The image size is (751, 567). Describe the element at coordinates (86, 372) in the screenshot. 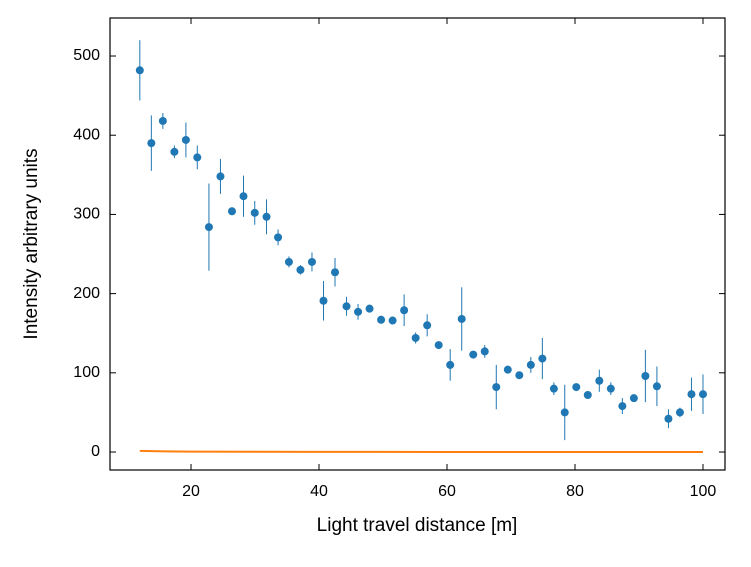

I see `y-tick-label: 100` at that location.